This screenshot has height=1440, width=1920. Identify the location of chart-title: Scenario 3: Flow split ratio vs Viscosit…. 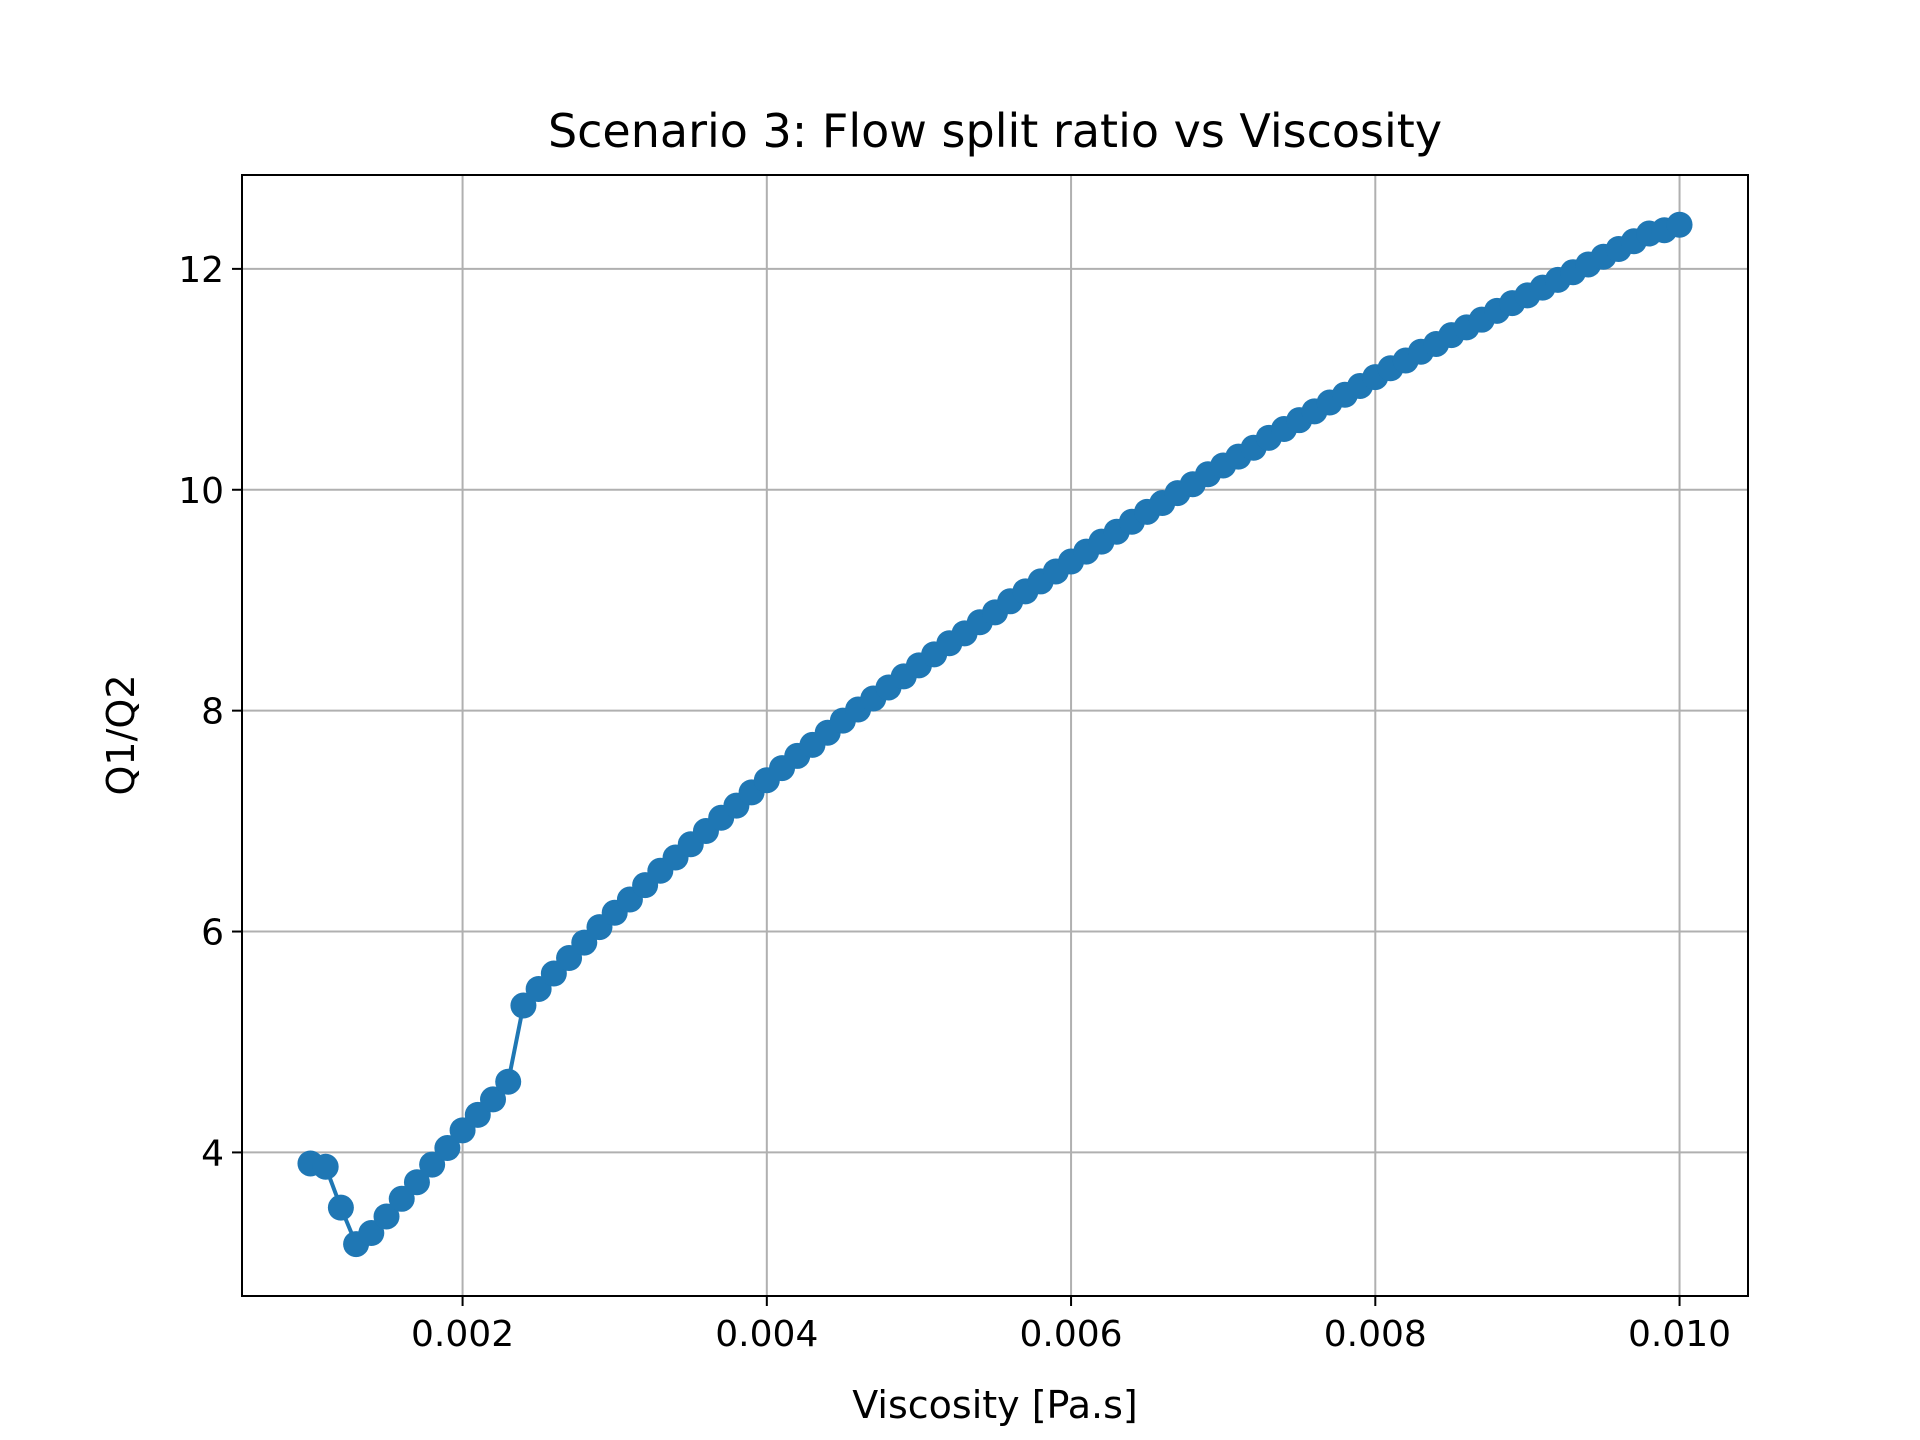
(995, 131).